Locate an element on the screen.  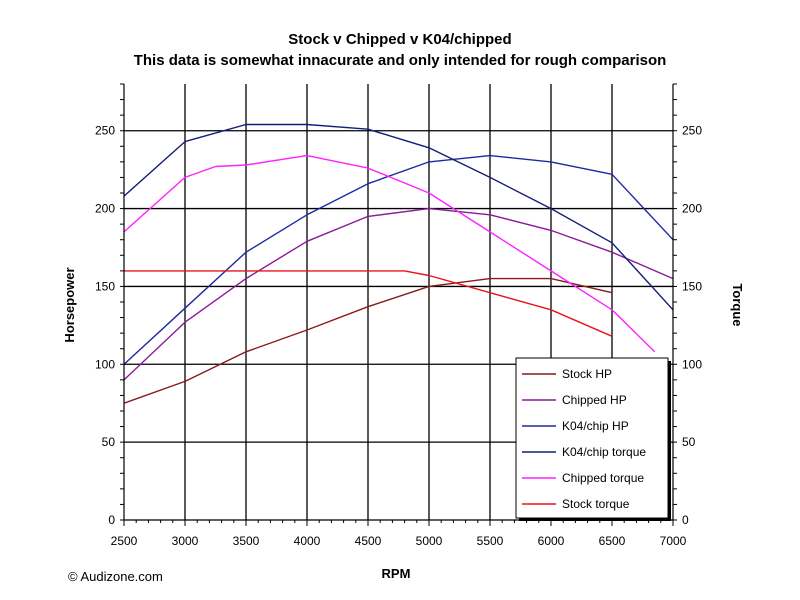
x-tick-label: 6000 is located at coordinates (551, 541).